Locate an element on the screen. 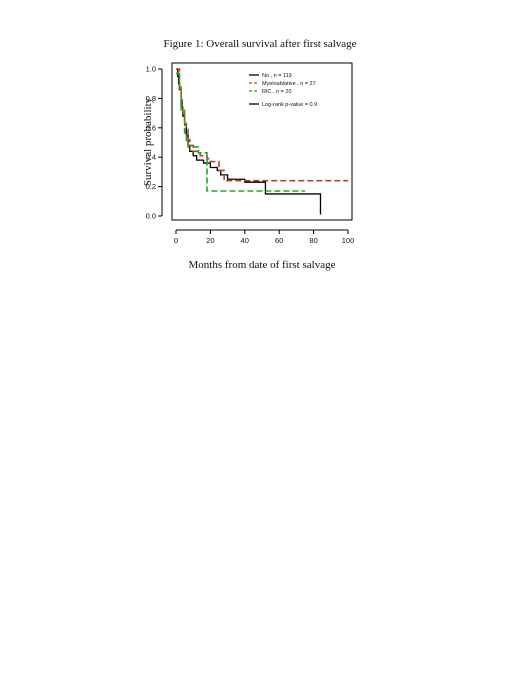  y-tick-label: 0.6 is located at coordinates (151, 127).